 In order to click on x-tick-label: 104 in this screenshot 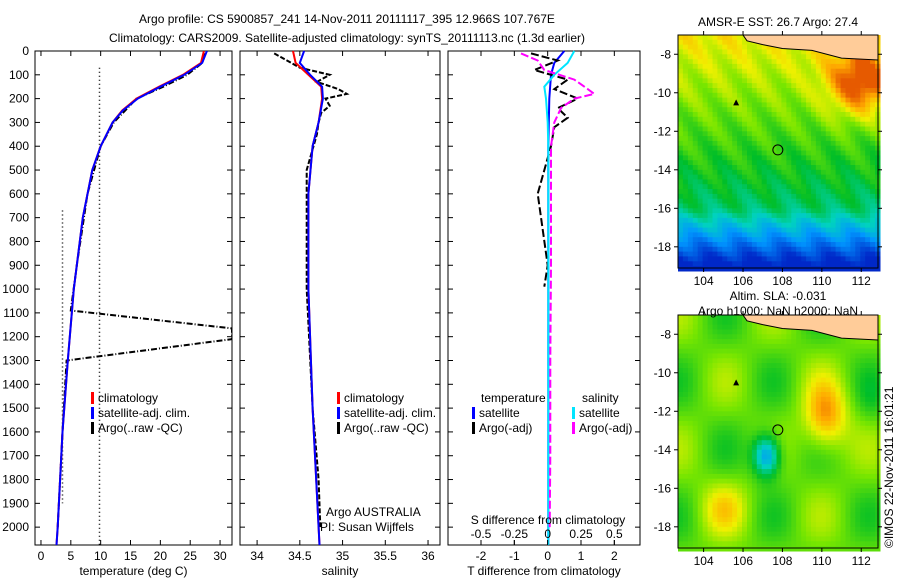, I will do `click(704, 281)`.